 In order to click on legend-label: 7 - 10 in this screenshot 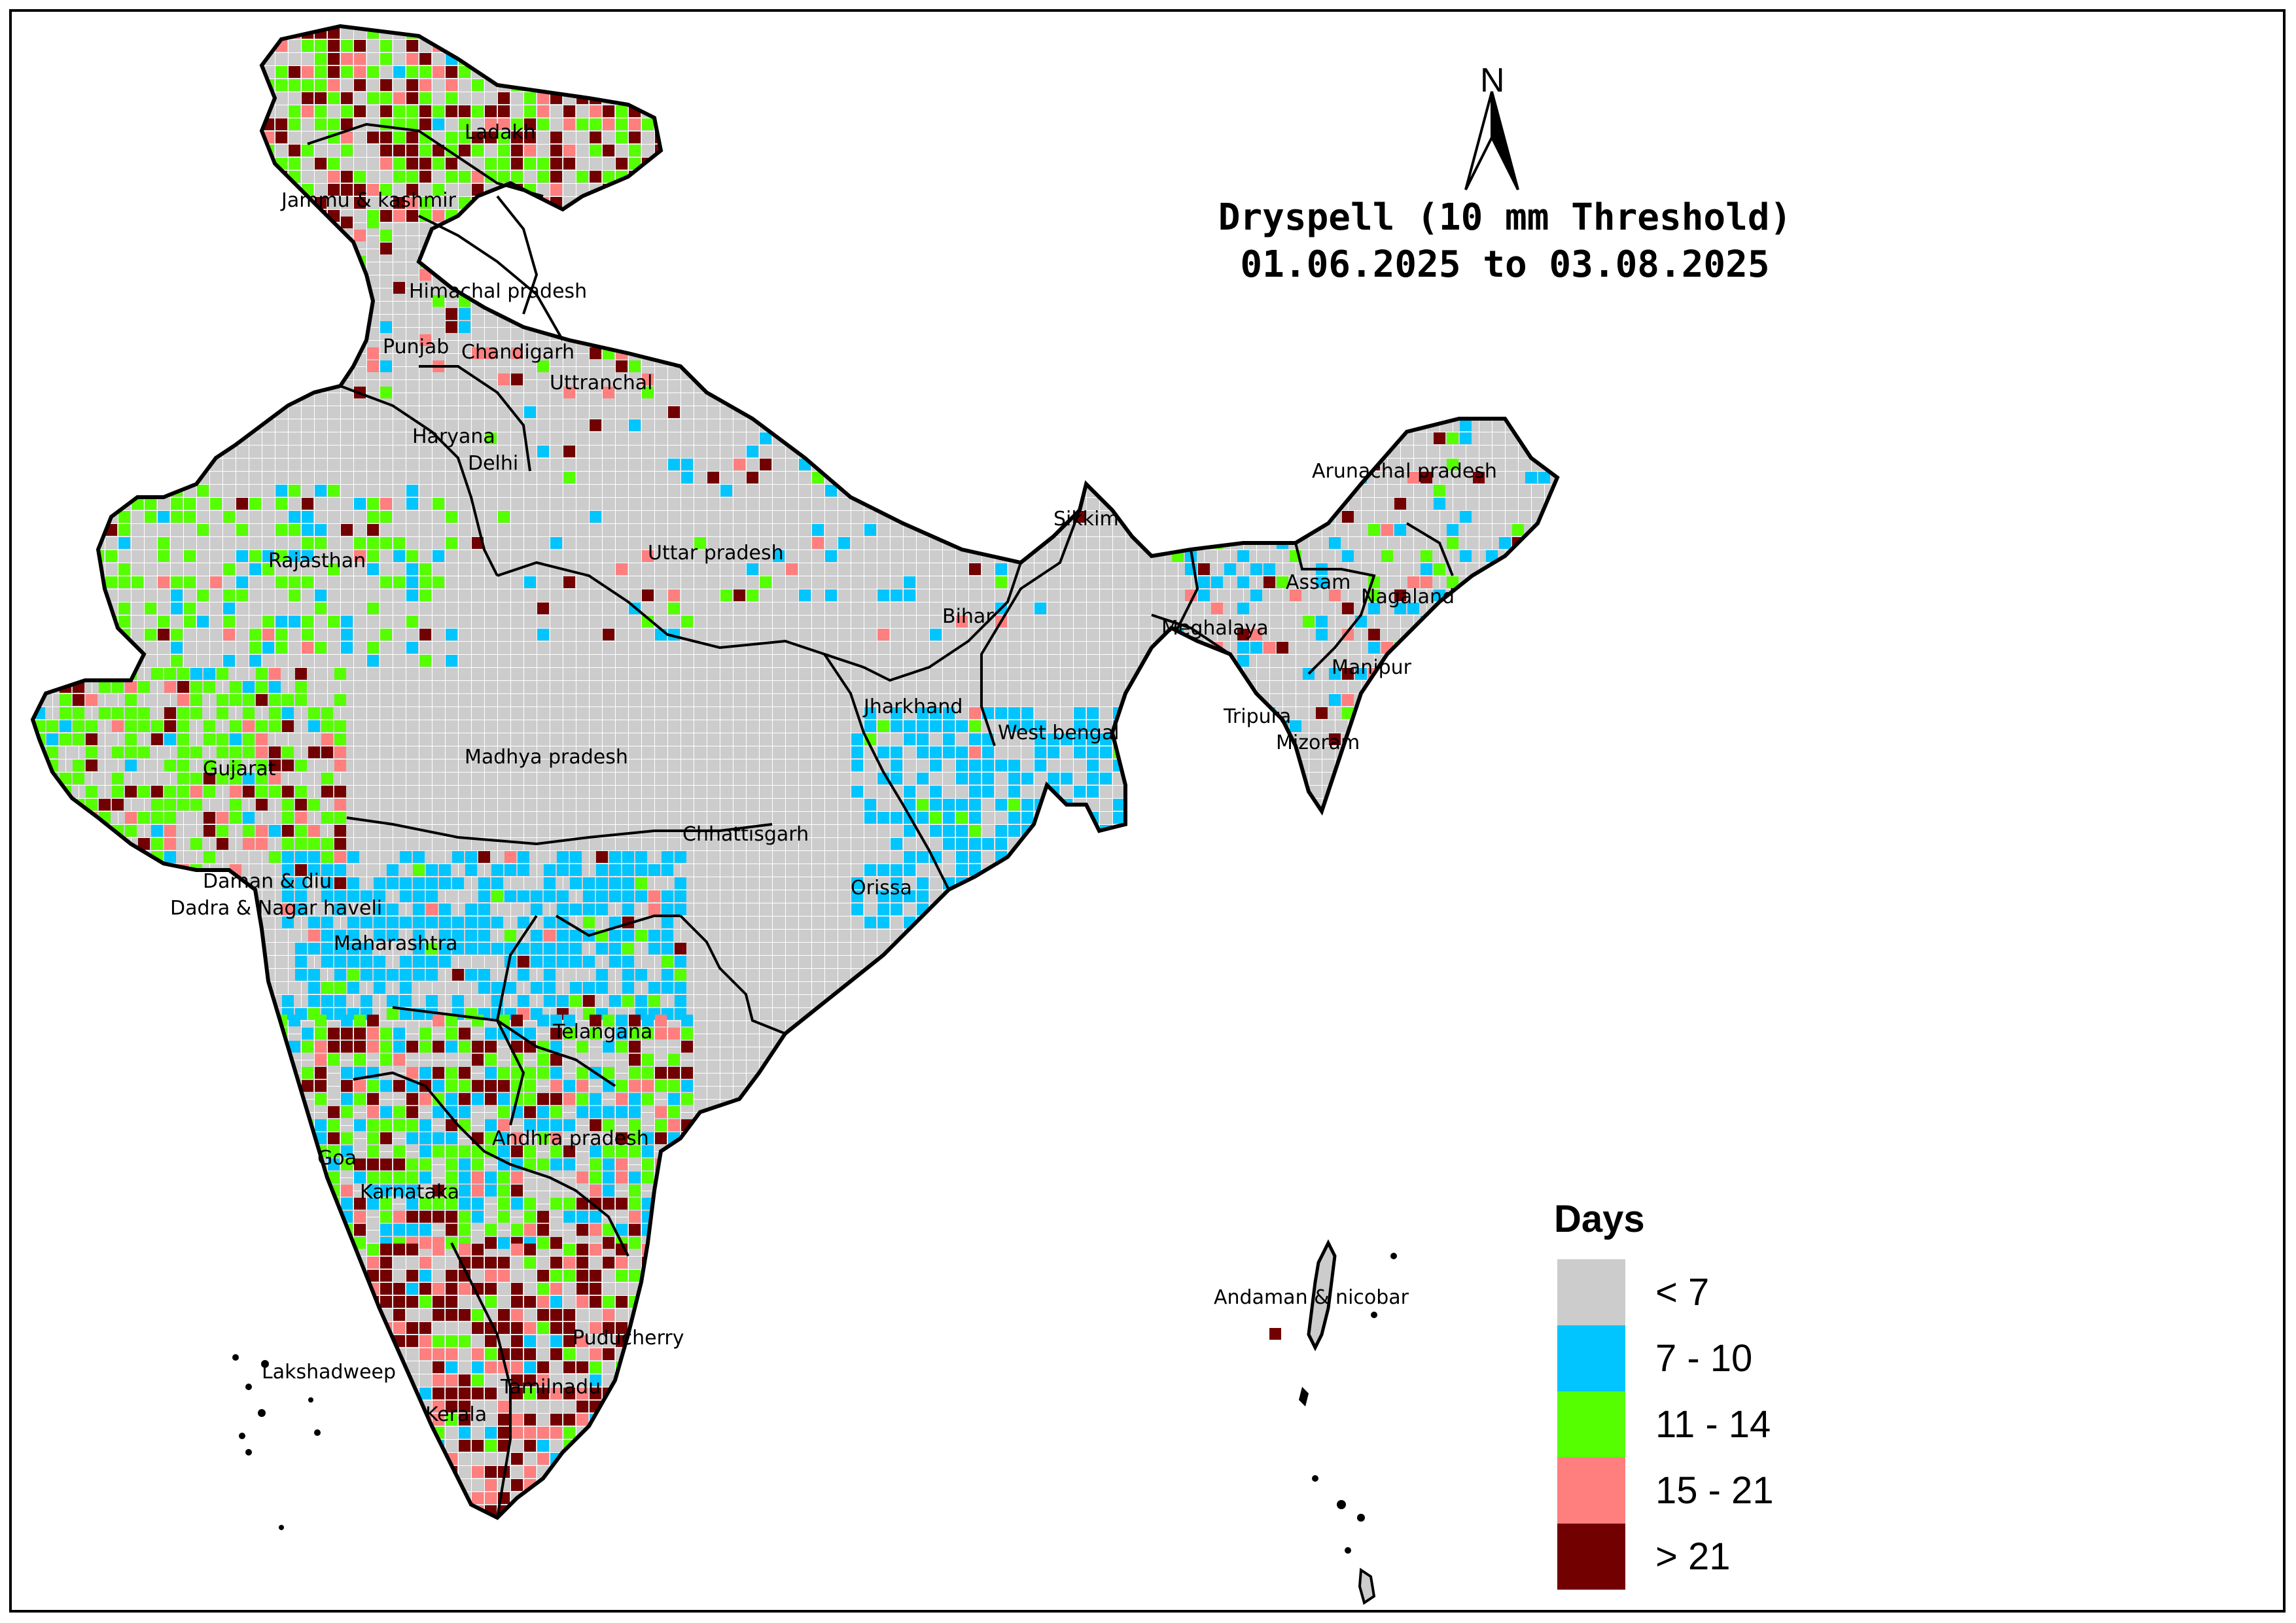, I will do `click(1704, 1358)`.